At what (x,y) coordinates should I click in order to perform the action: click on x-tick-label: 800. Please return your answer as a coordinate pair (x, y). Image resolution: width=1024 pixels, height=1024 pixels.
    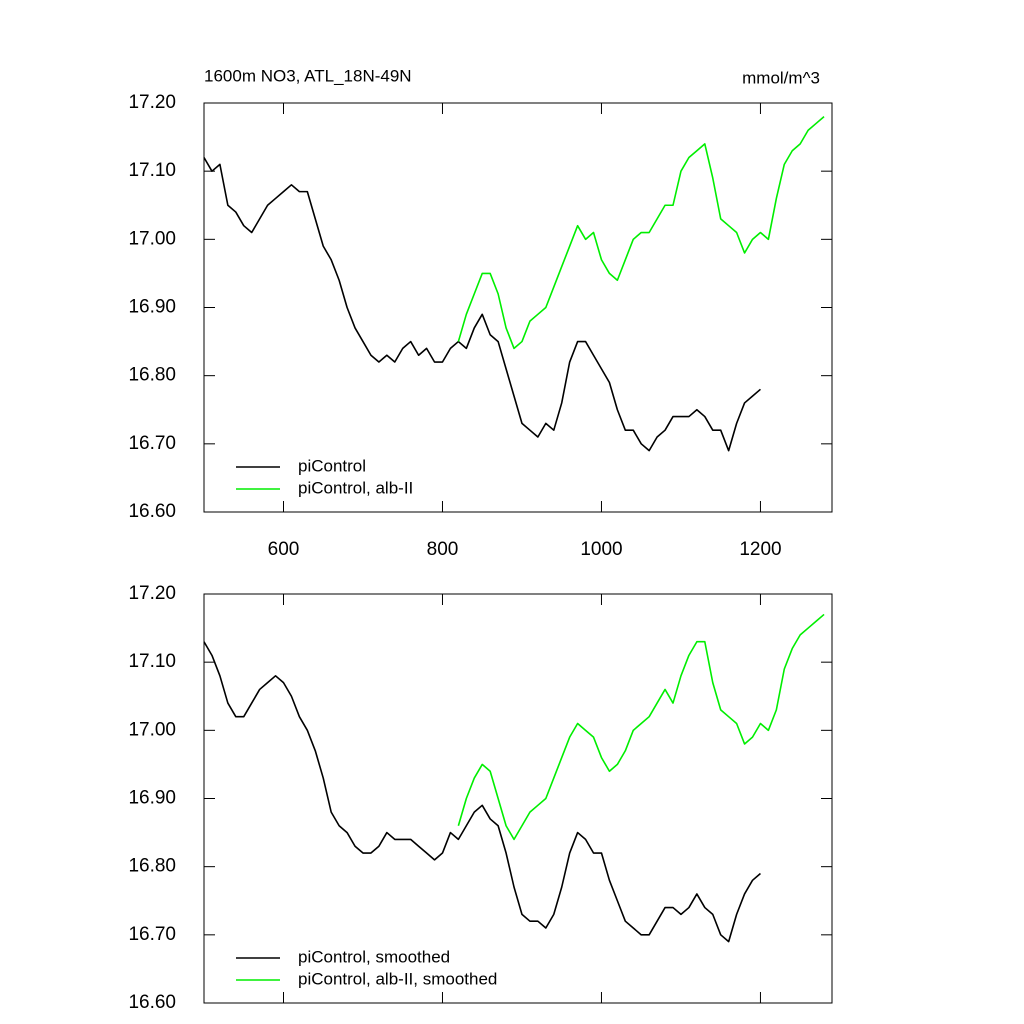
    Looking at the image, I should click on (443, 549).